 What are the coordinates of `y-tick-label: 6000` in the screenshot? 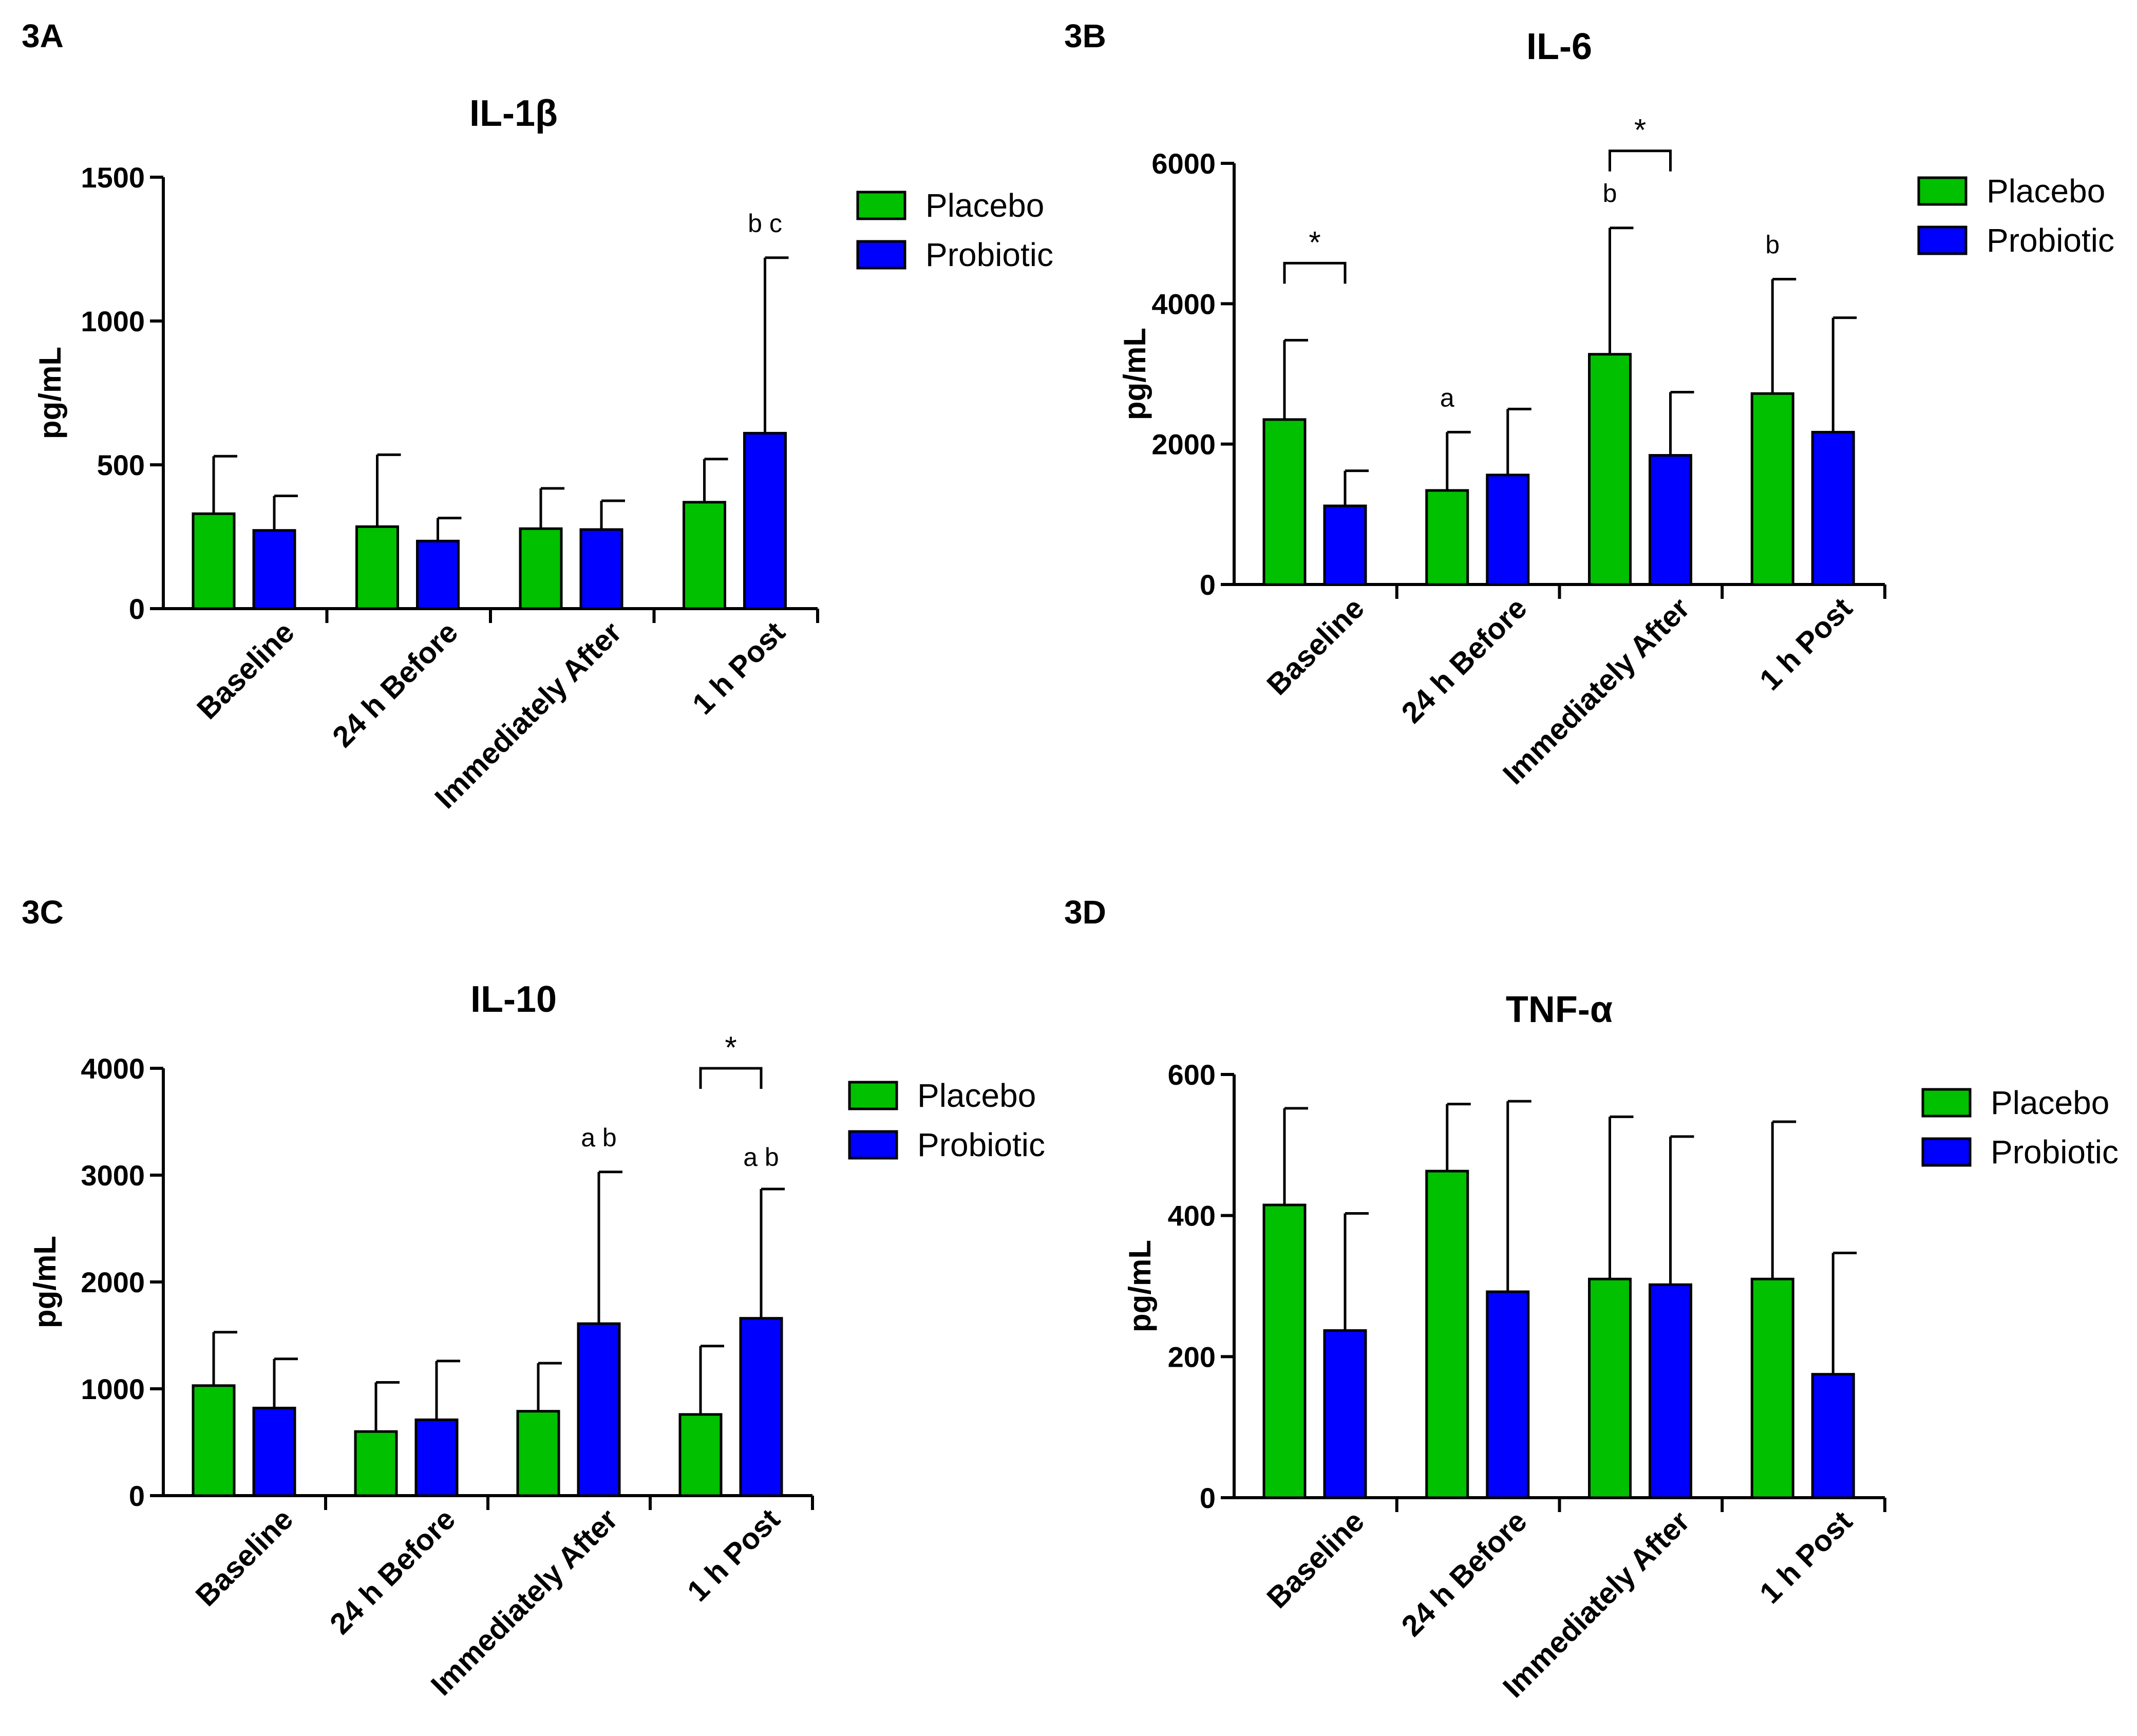 It's located at (1183, 163).